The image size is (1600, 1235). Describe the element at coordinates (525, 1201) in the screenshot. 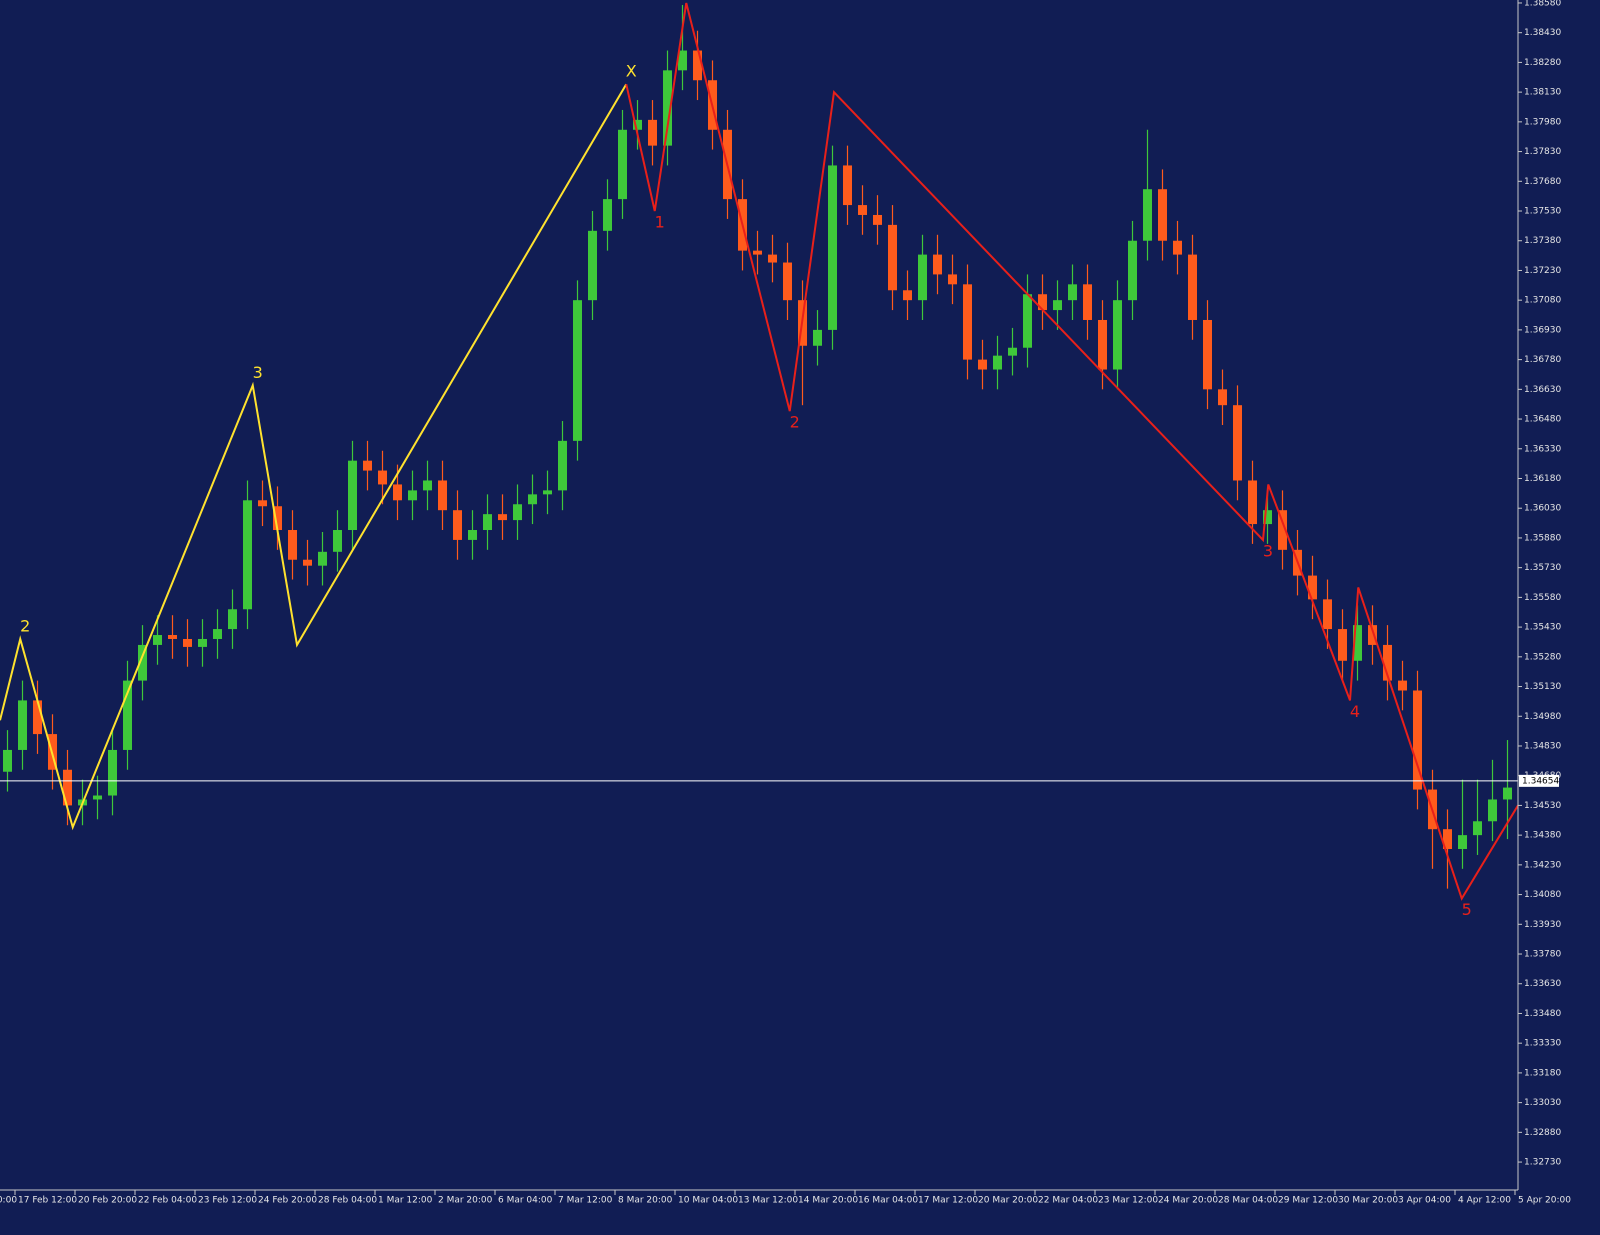

I see `x-tick-label: 6 Mar 04:00` at that location.